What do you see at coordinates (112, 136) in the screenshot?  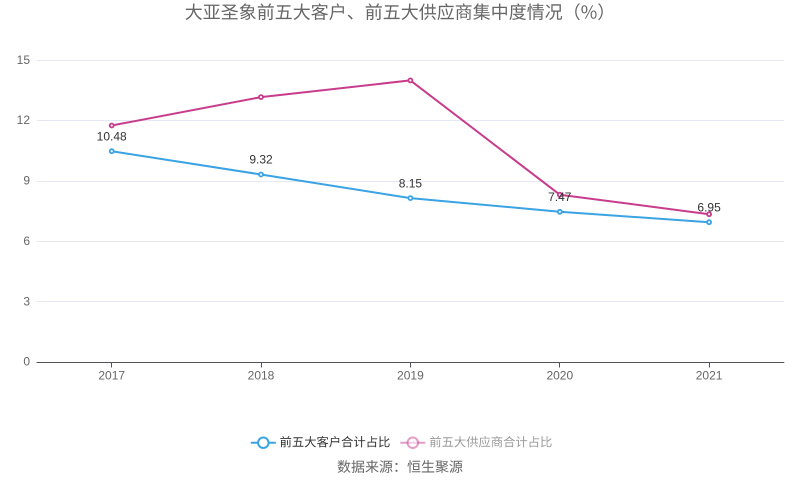 I see `svg-text: 10.48` at bounding box center [112, 136].